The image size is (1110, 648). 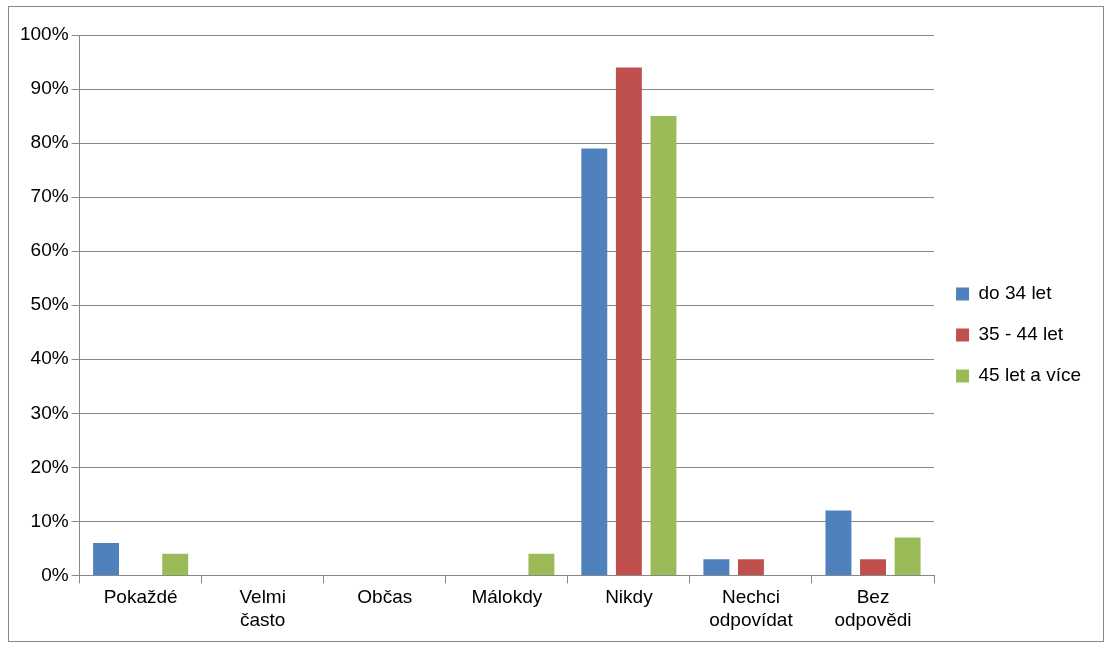 What do you see at coordinates (49, 358) in the screenshot?
I see `y-tick-label: 40%` at bounding box center [49, 358].